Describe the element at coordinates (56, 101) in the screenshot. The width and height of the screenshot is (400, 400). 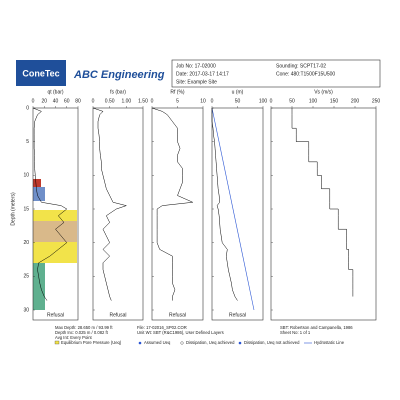
I see `x-tick-label: 40` at that location.